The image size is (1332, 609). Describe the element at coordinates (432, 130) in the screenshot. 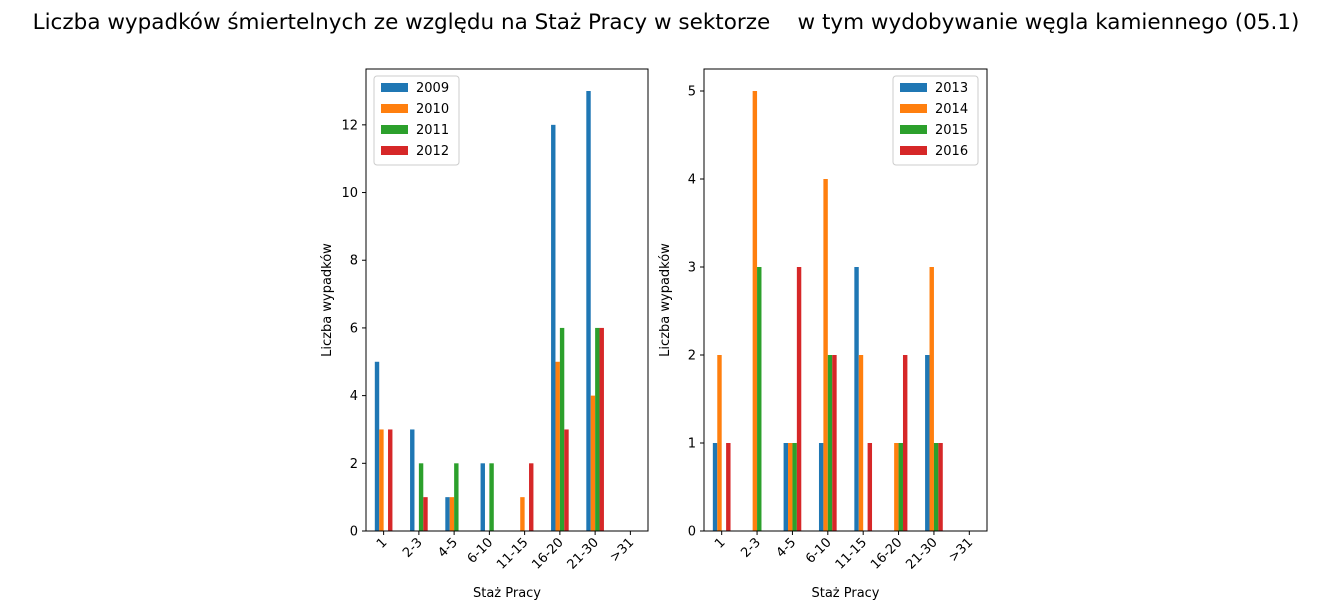

I see `legend-label: 2011` at that location.